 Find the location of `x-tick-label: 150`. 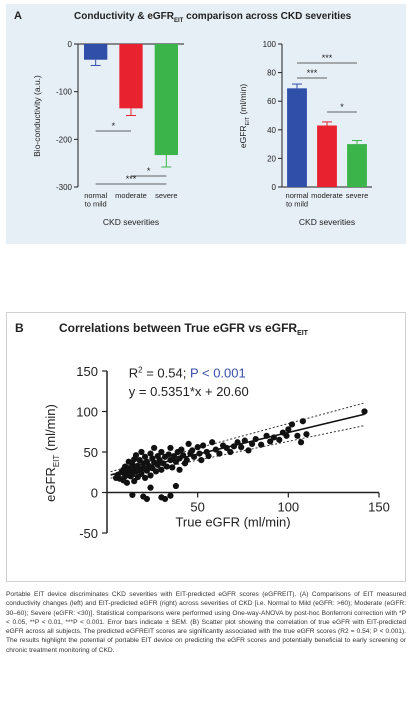

x-tick-label: 150 is located at coordinates (379, 507).